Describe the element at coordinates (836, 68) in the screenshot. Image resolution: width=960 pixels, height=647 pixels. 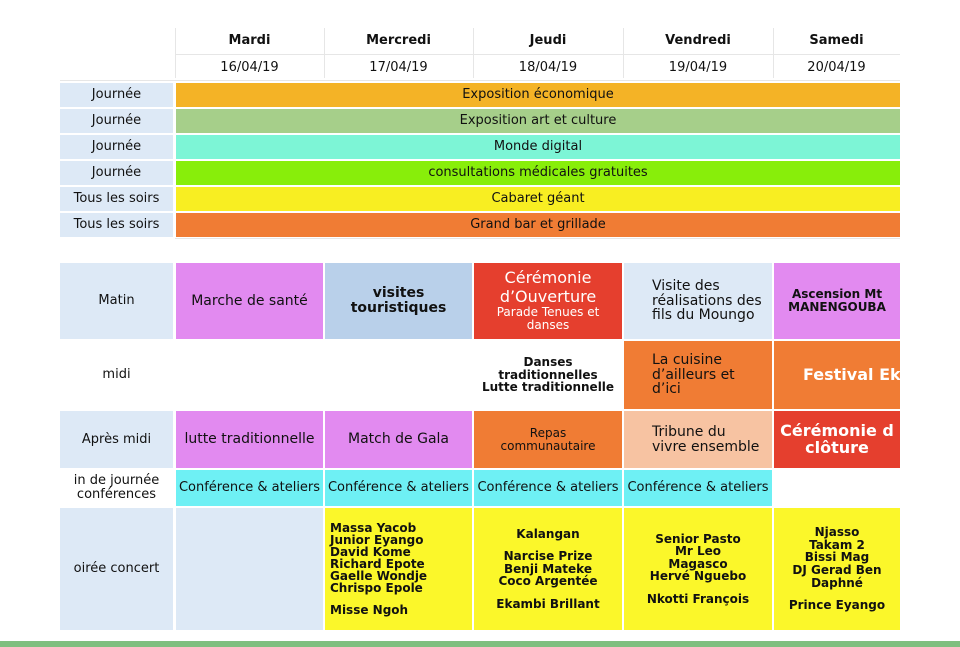
I see `date-samedi: 20/04/19` at that location.